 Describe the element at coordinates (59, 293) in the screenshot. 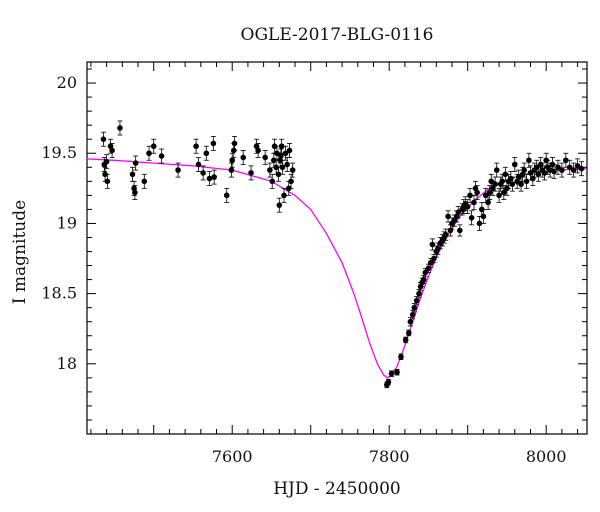

I see `y-tick-label: 18.5` at that location.